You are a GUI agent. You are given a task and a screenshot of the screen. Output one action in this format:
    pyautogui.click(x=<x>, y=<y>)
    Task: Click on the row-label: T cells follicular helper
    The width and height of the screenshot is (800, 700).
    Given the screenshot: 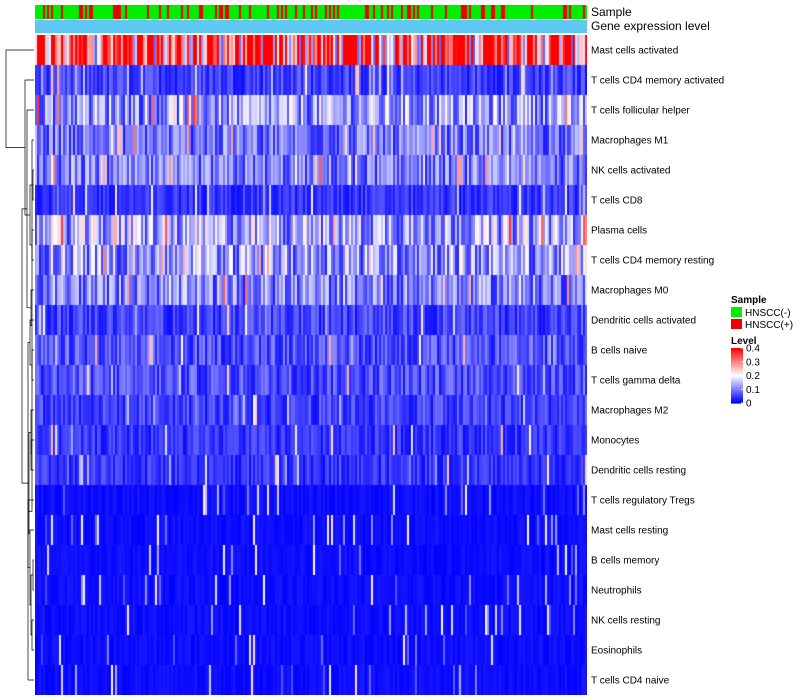 What is the action you would take?
    pyautogui.click(x=640, y=111)
    